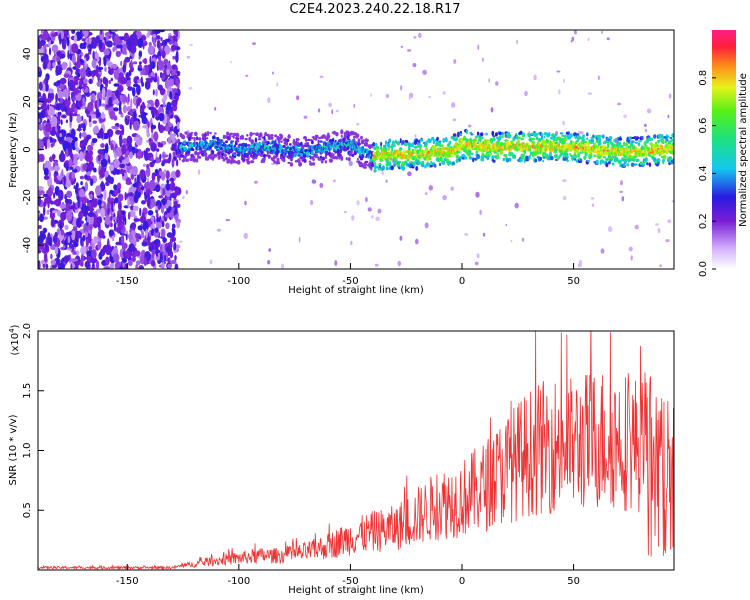  What do you see at coordinates (13, 150) in the screenshot?
I see `spectrogram-y-label: Frequency (Hz)` at bounding box center [13, 150].